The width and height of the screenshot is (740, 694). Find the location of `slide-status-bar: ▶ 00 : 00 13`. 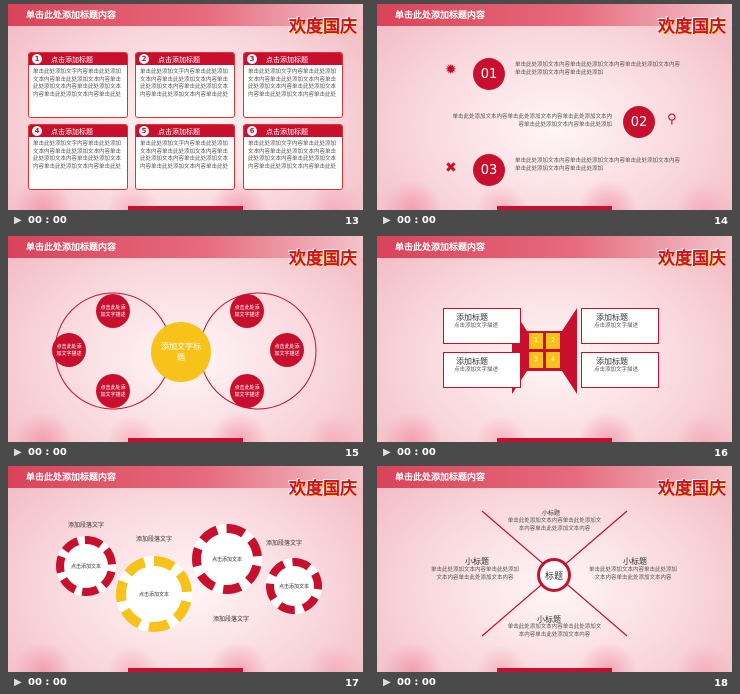

slide-status-bar: ▶ 00 : 00 13 is located at coordinates (185, 222).